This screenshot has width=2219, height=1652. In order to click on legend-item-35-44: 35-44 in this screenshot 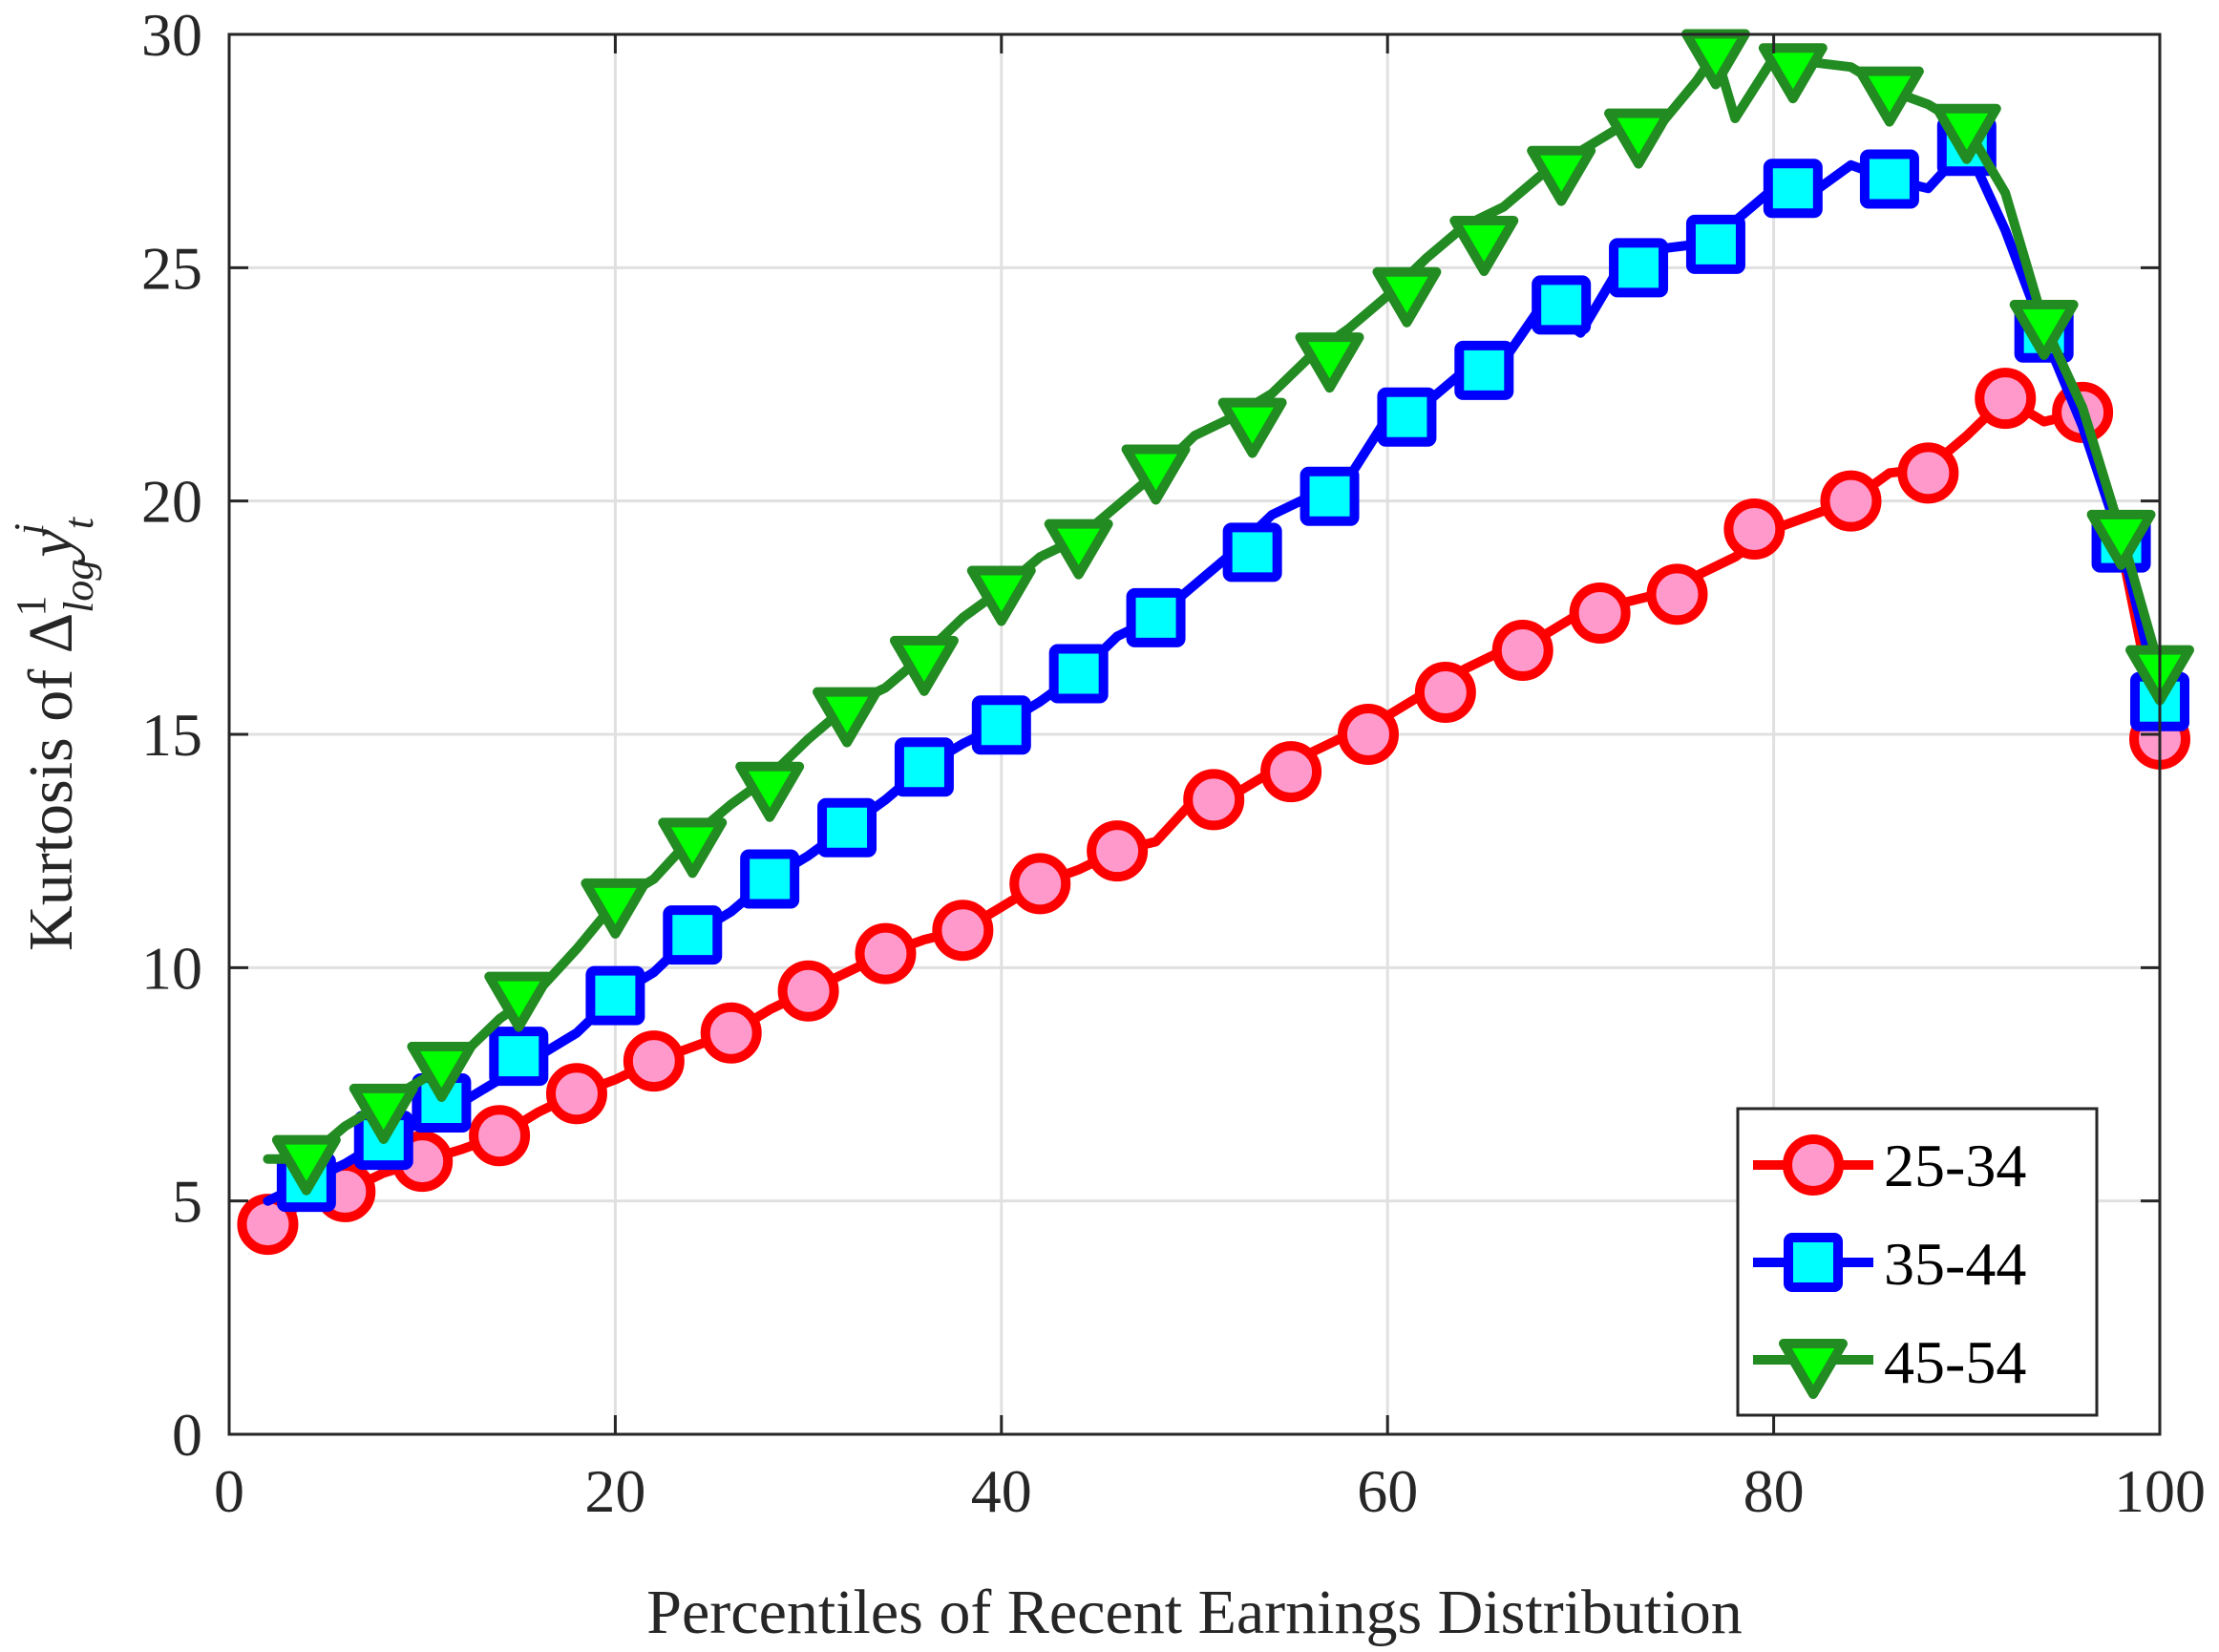, I will do `click(1889, 1264)`.